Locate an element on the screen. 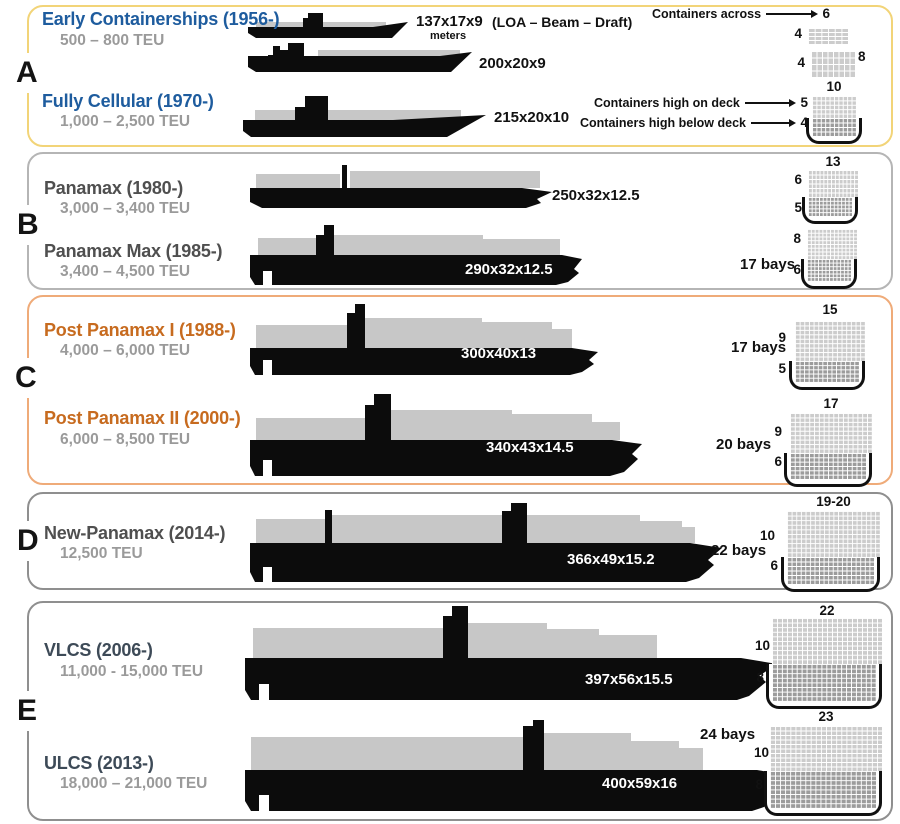 This screenshot has height=824, width=900. legend-containers-across: Containers across 6 is located at coordinates (741, 13).